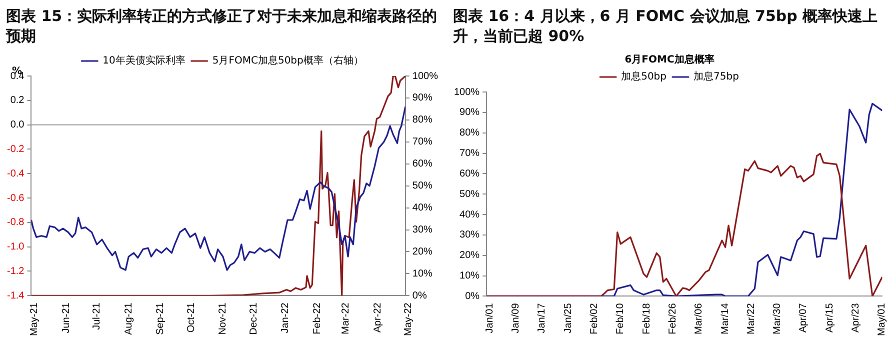  What do you see at coordinates (643, 76) in the screenshot?
I see `legend-label: 加息50bp` at bounding box center [643, 76].